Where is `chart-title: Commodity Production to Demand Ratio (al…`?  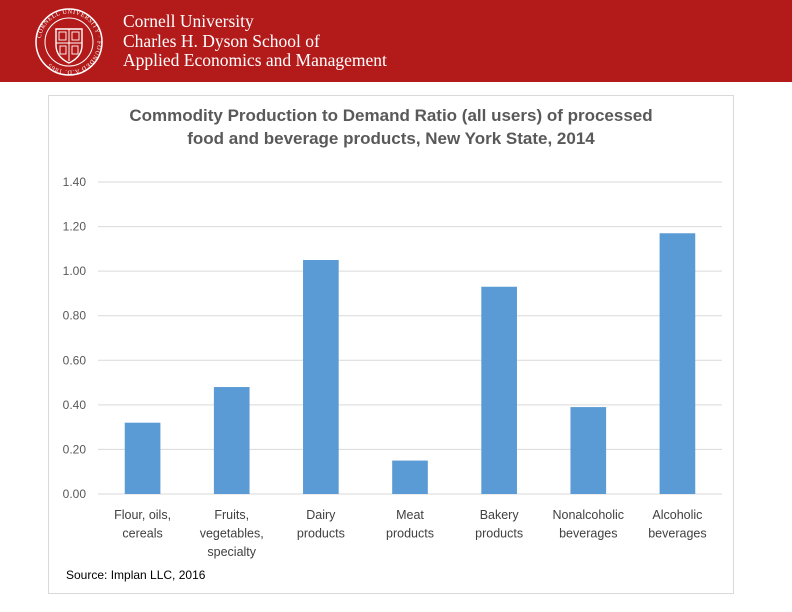
chart-title: Commodity Production to Demand Ratio (al… is located at coordinates (391, 127).